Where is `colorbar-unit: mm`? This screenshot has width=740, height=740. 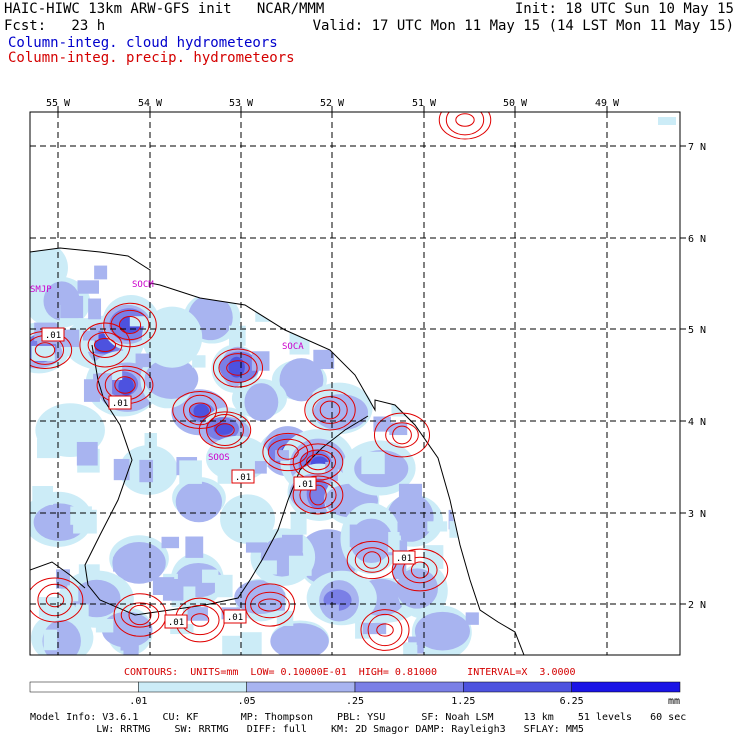 colorbar-unit: mm is located at coordinates (674, 701).